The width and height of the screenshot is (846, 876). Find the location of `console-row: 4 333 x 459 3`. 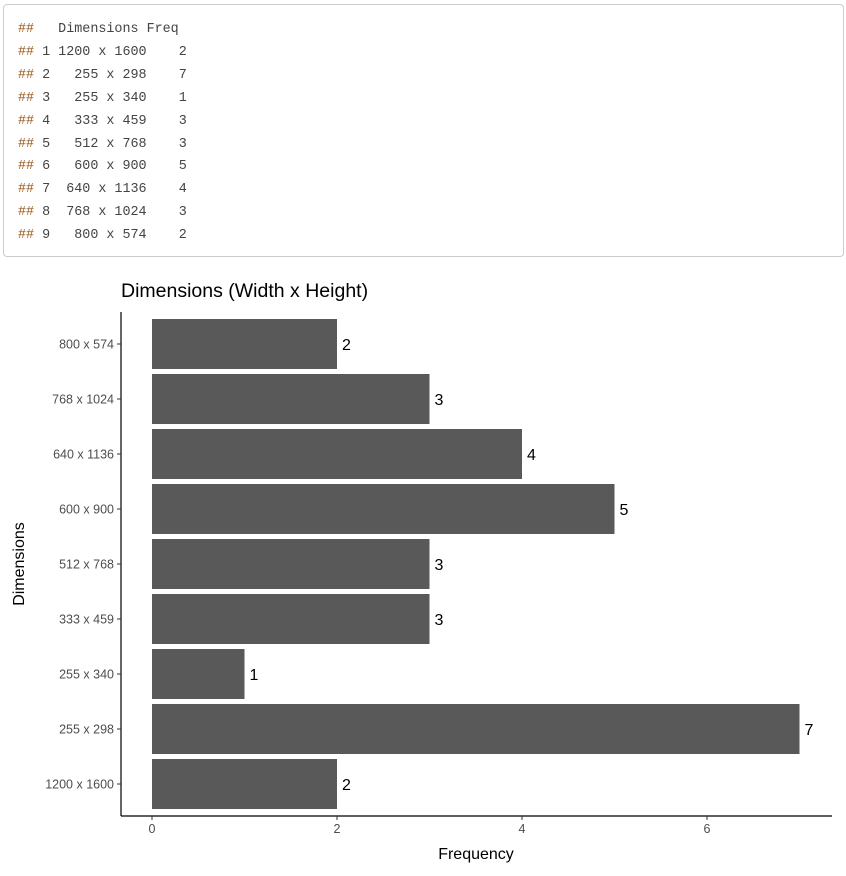

console-row: 4 333 x 459 3 is located at coordinates (110, 121).